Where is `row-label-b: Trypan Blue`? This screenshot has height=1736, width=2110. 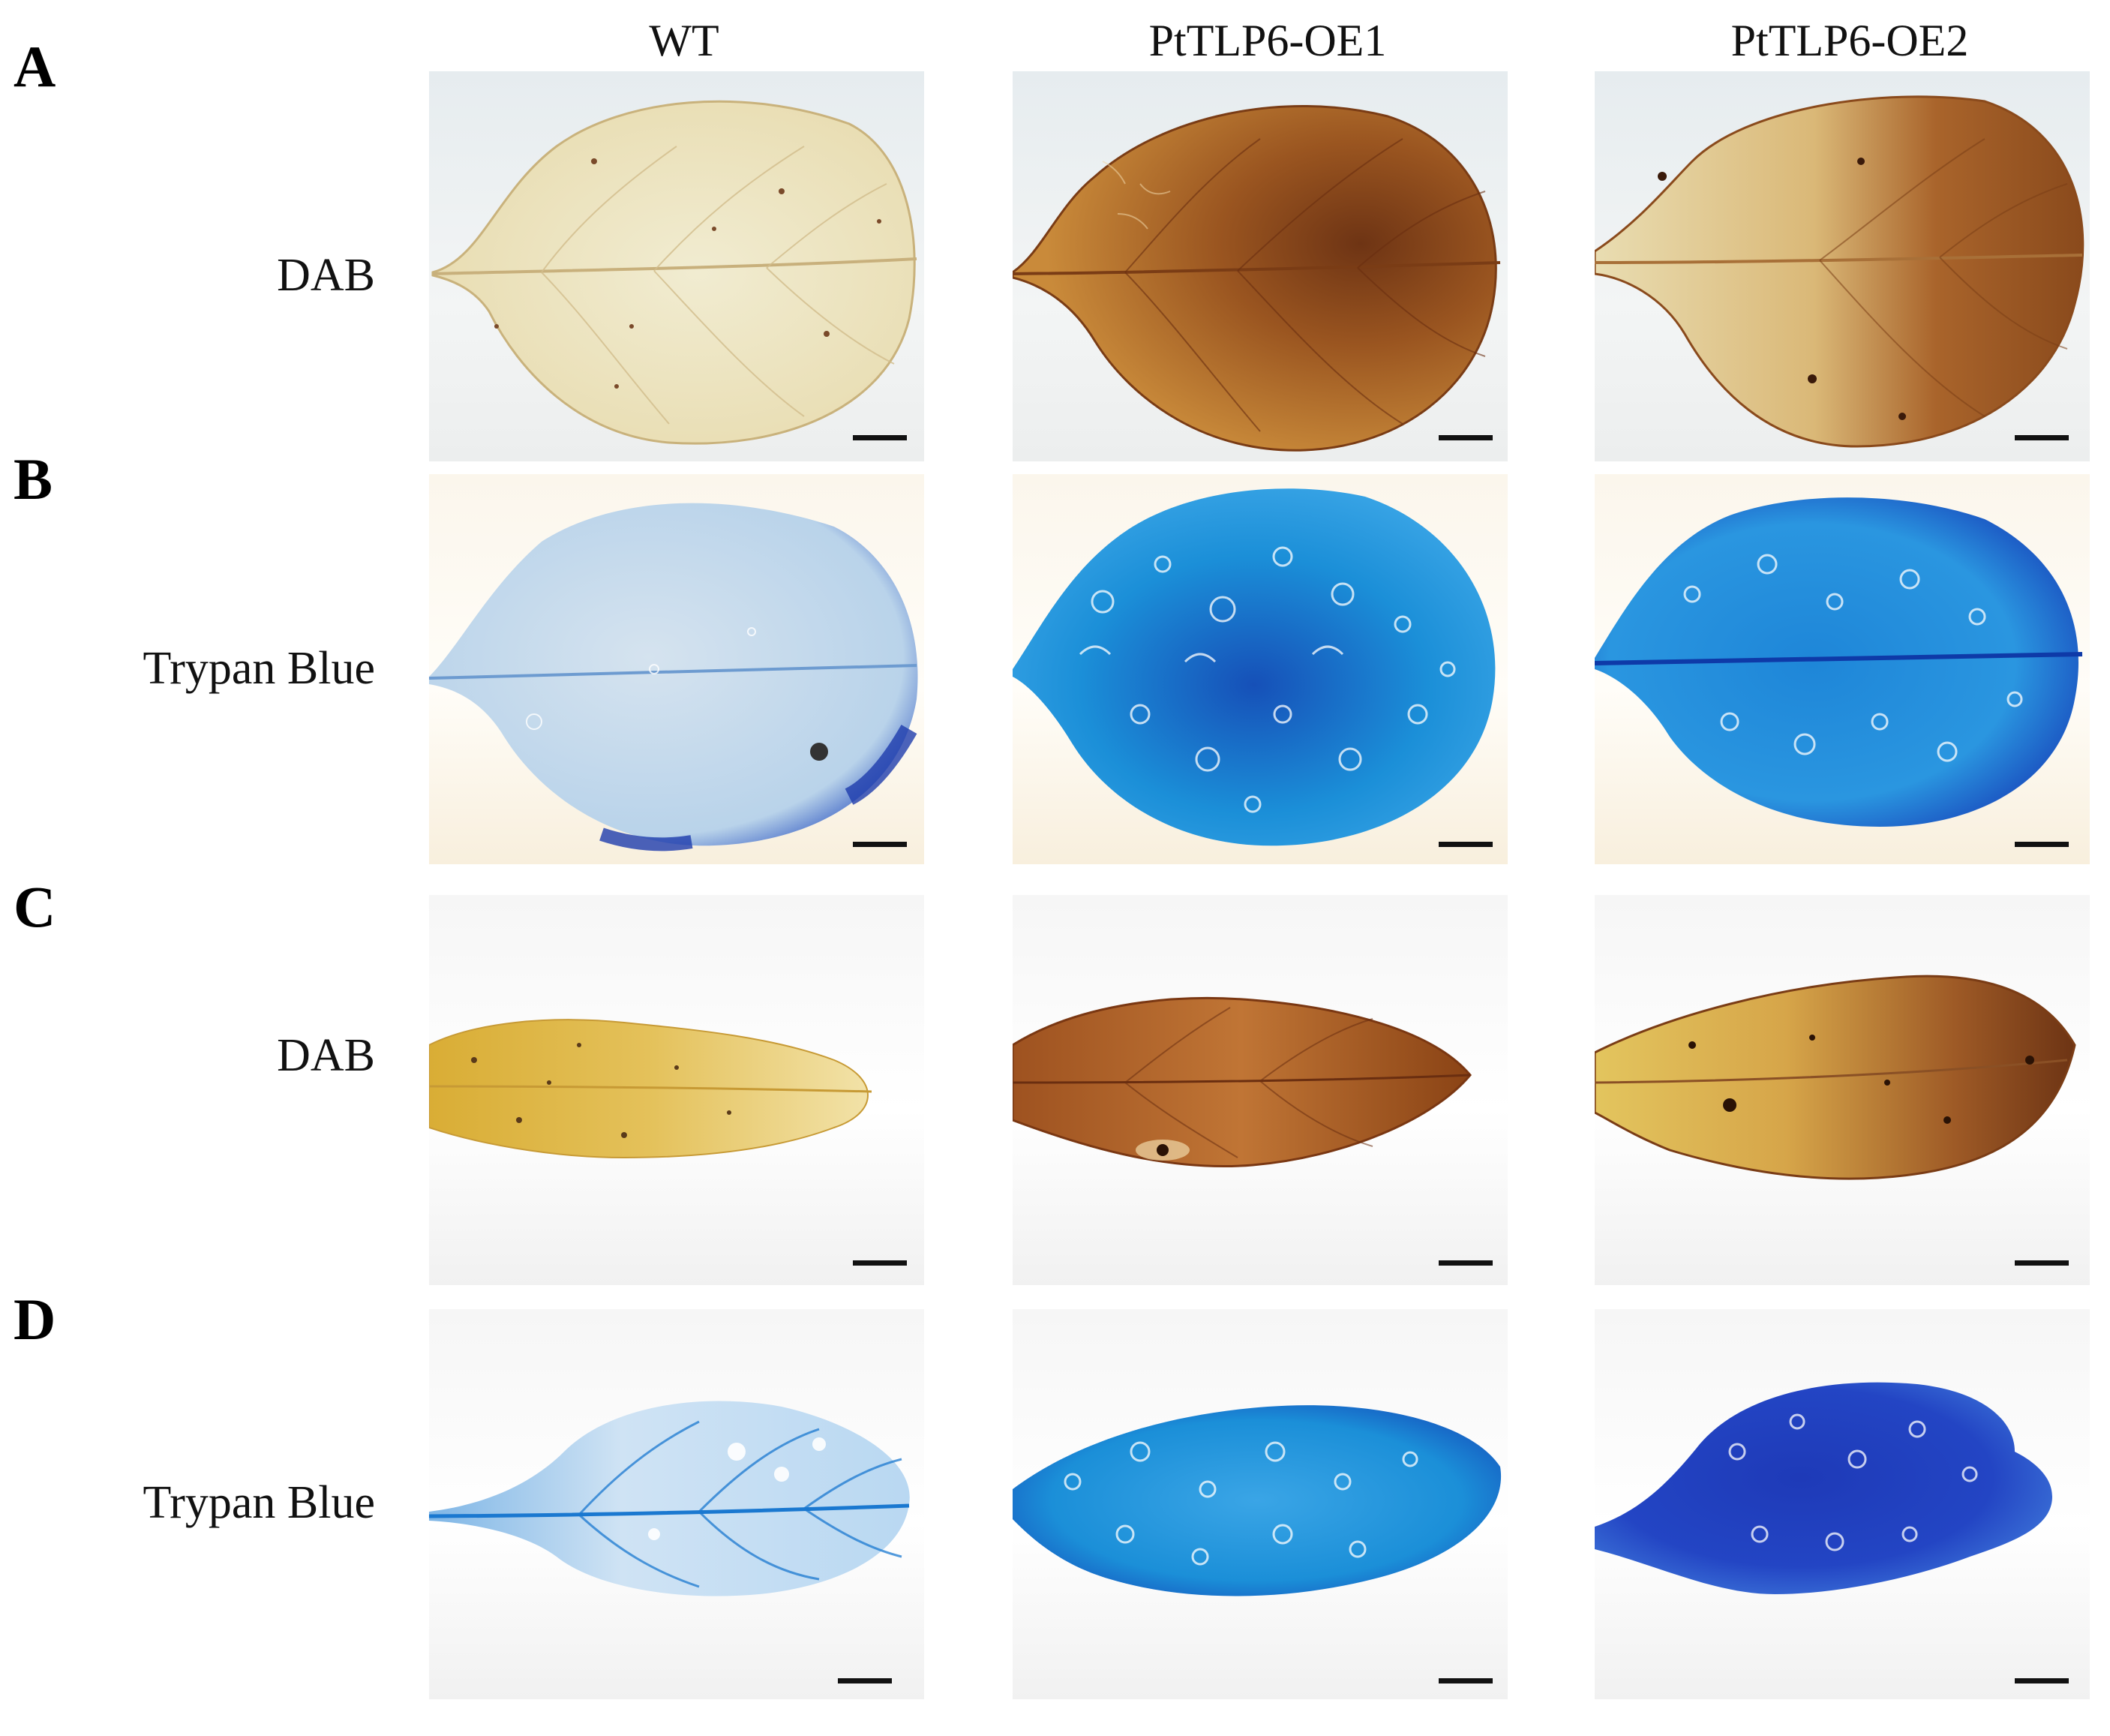
row-label-b: Trypan Blue is located at coordinates (259, 669).